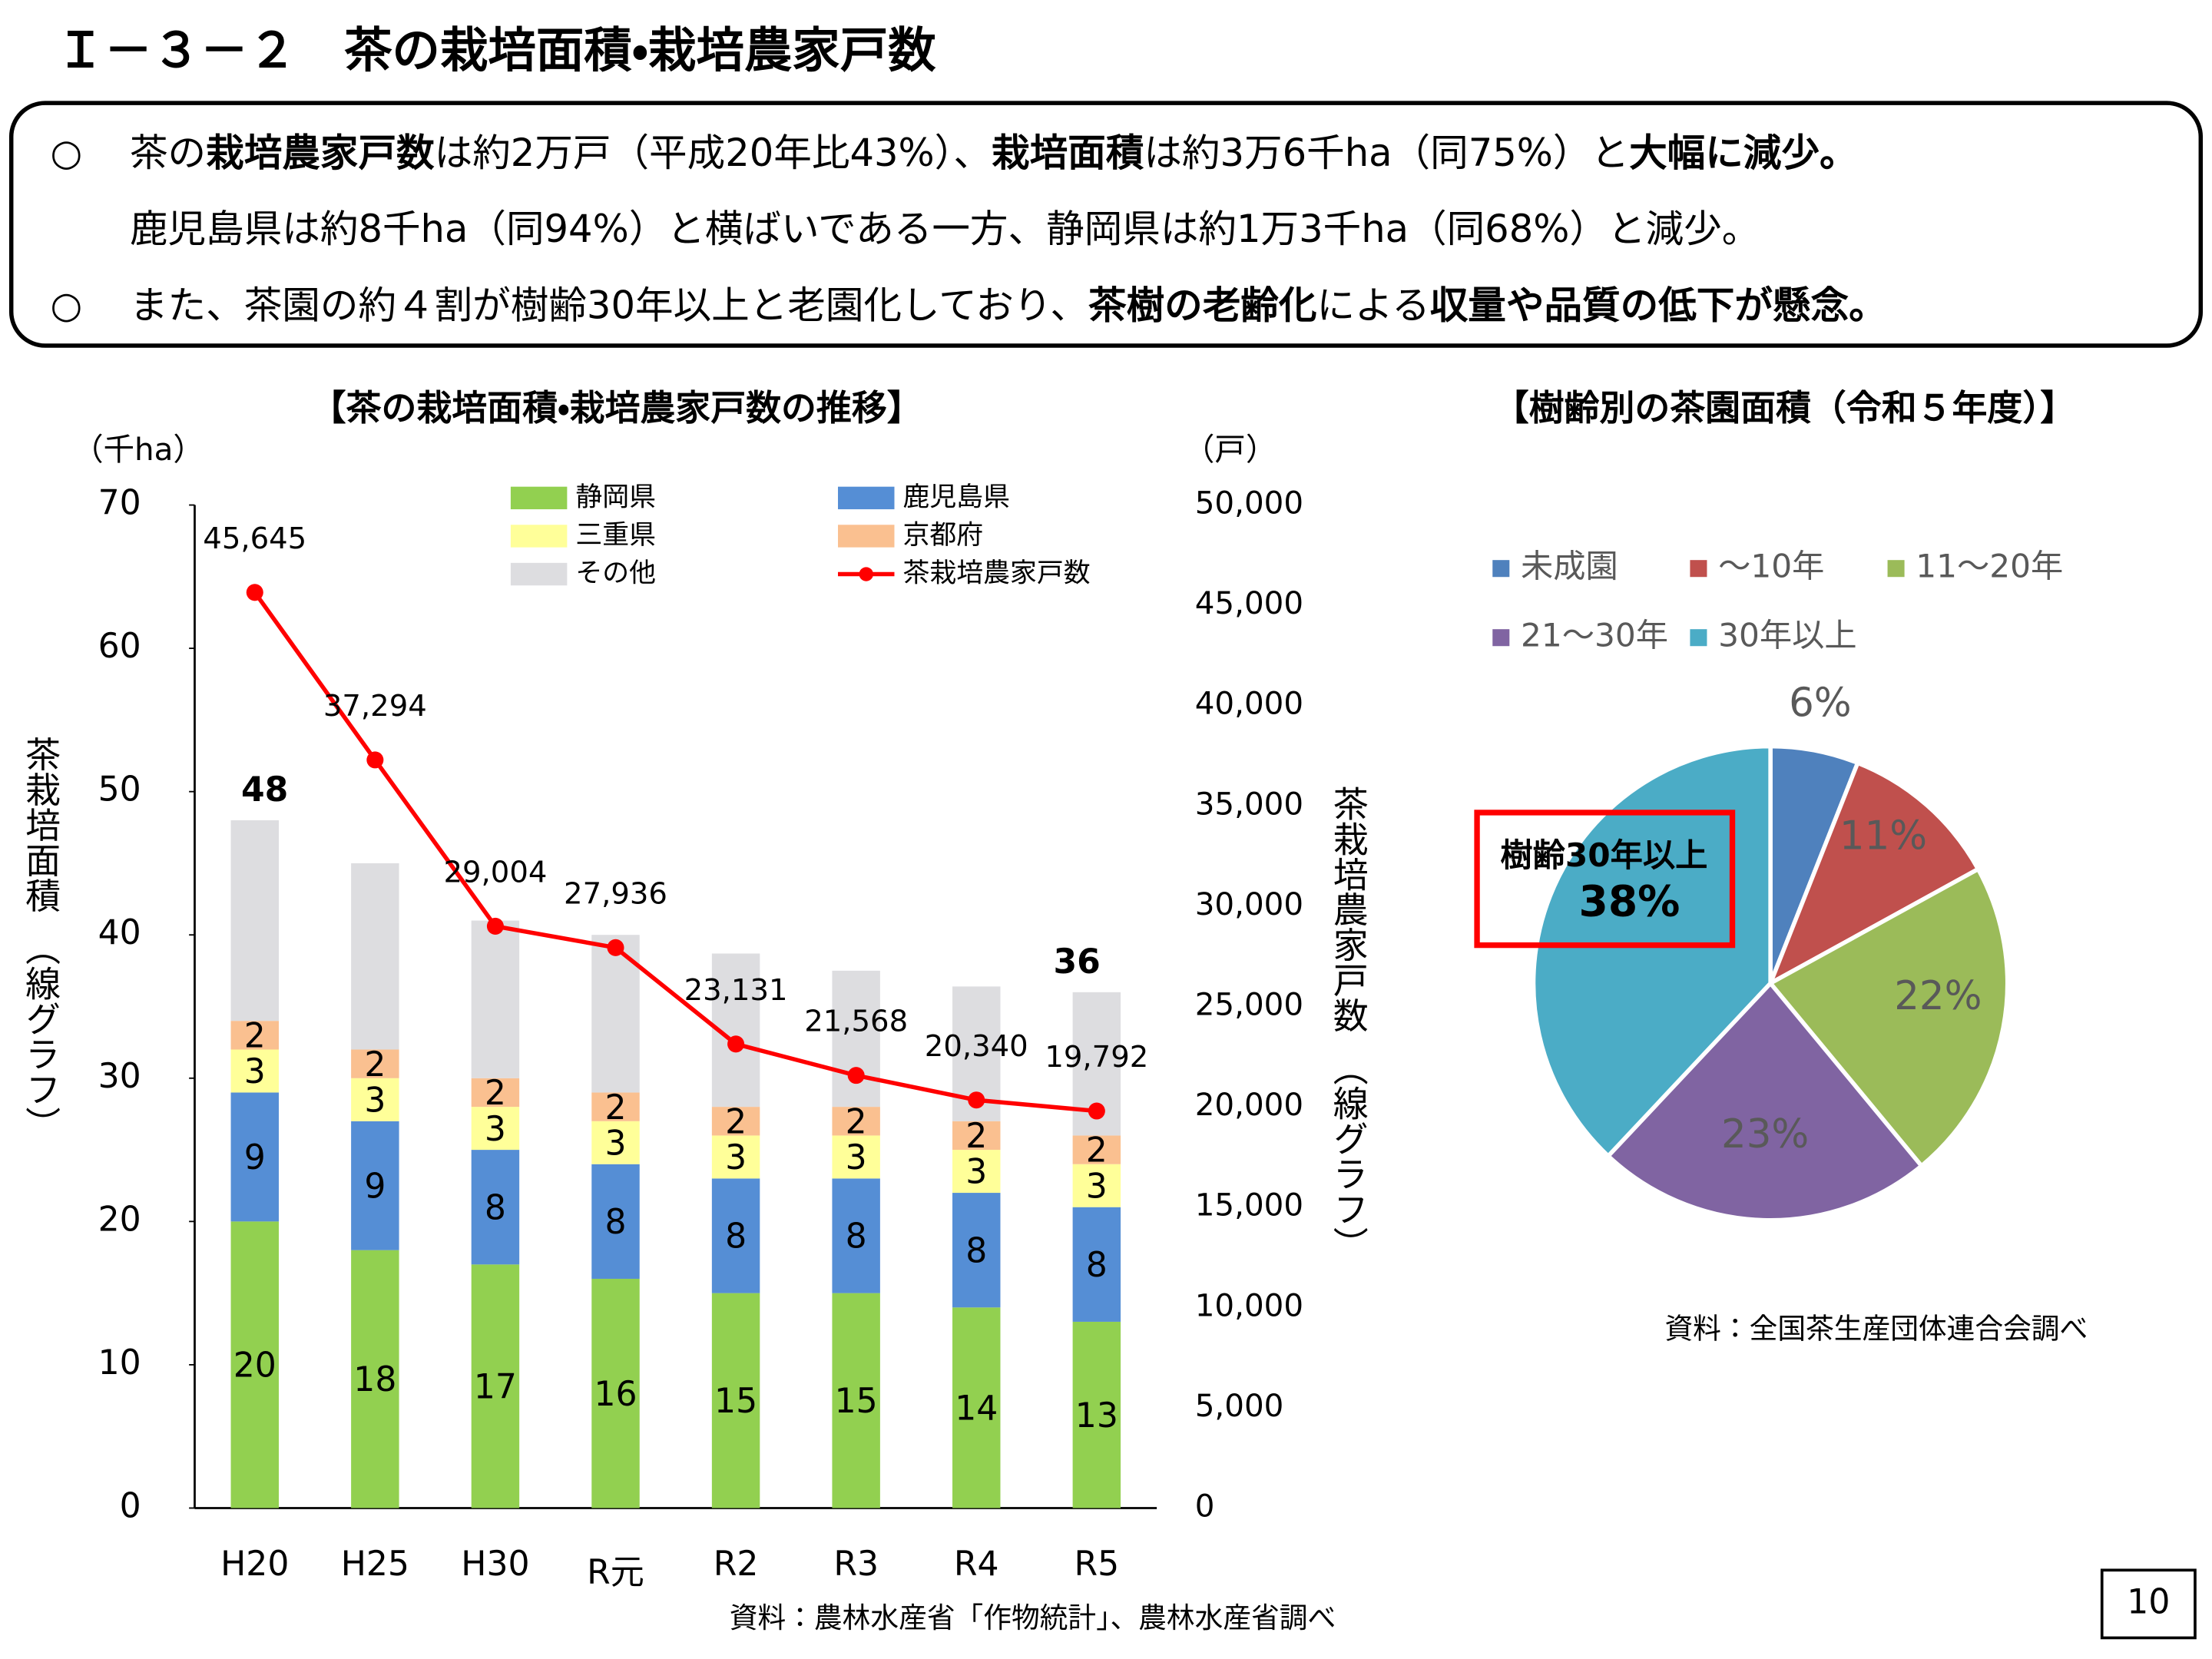 Image resolution: width=2212 pixels, height=1659 pixels. I want to click on y-axis-label: 茶栽培面積 （線グラフ）, so click(40, 940).